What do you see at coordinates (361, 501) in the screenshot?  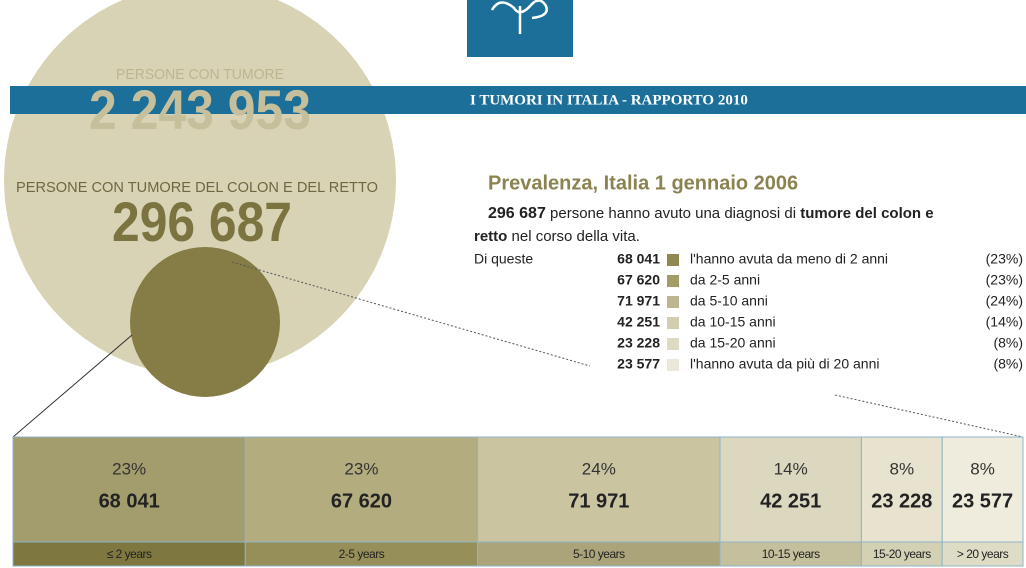 I see `segment-count: 67 620` at bounding box center [361, 501].